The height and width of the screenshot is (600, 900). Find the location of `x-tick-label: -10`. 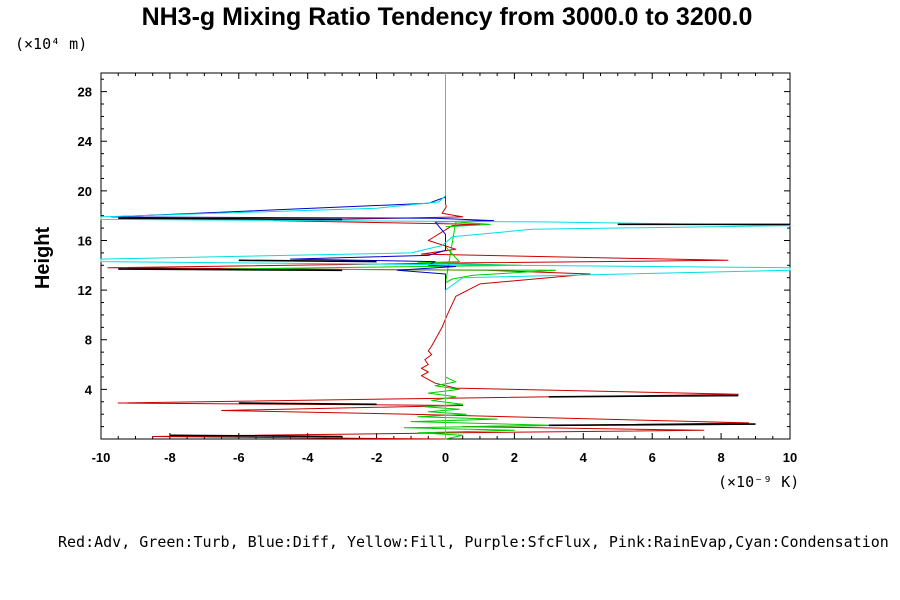

x-tick-label: -10 is located at coordinates (101, 457).